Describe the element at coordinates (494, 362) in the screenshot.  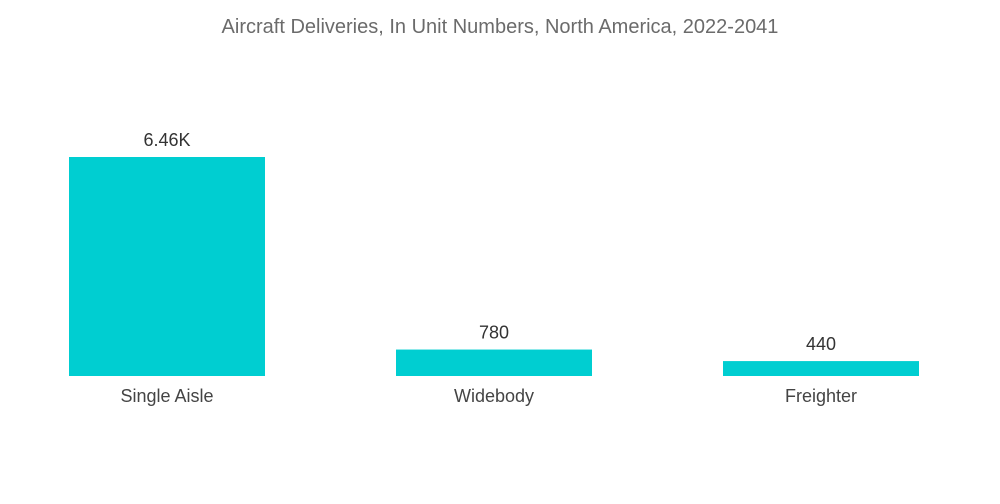
I see `bar-widebody` at that location.